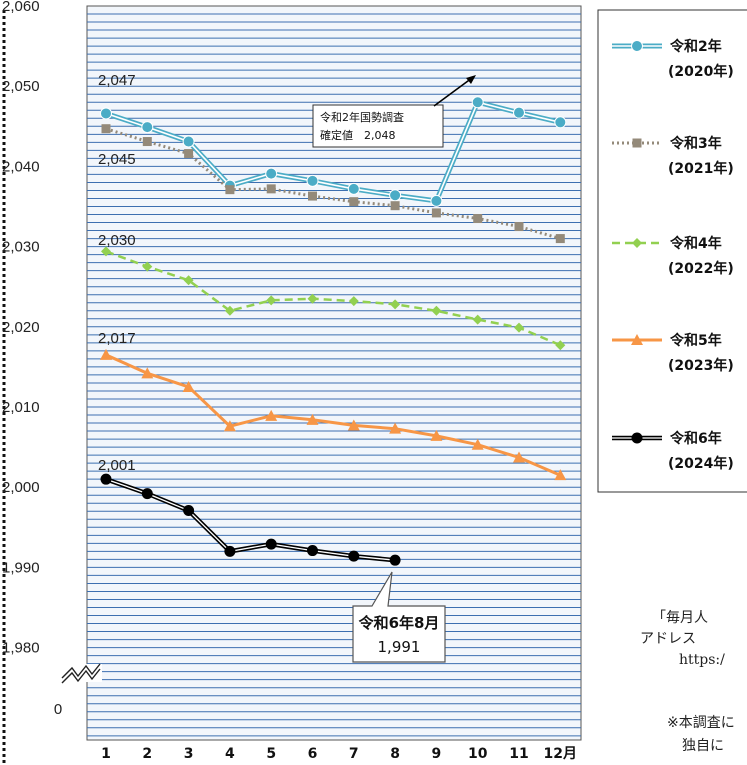 The height and width of the screenshot is (765, 747). Describe the element at coordinates (695, 243) in the screenshot. I see `legend-label-s2022: 令和4年` at that location.